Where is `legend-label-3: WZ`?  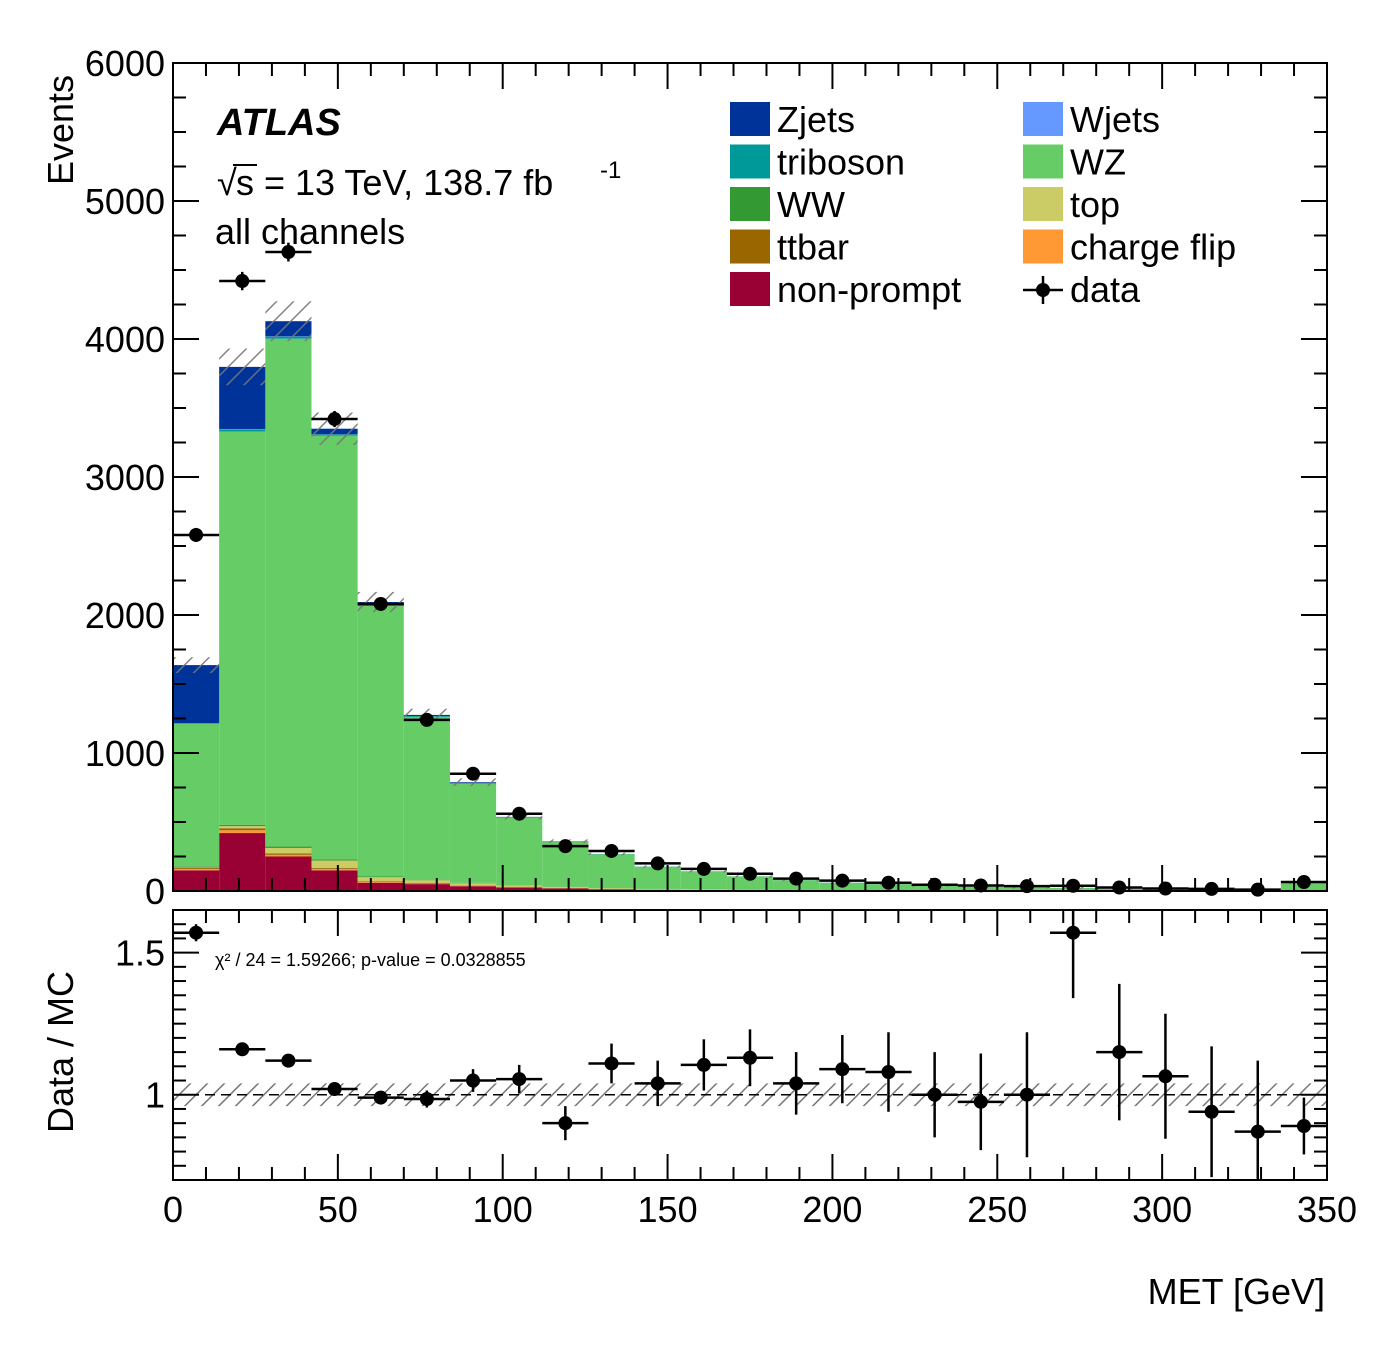 legend-label-3: WZ is located at coordinates (1098, 162).